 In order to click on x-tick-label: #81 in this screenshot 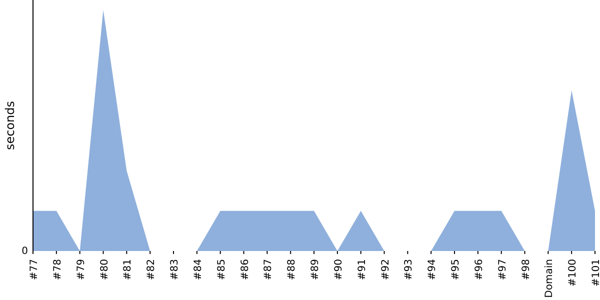, I will do `click(128, 269)`.